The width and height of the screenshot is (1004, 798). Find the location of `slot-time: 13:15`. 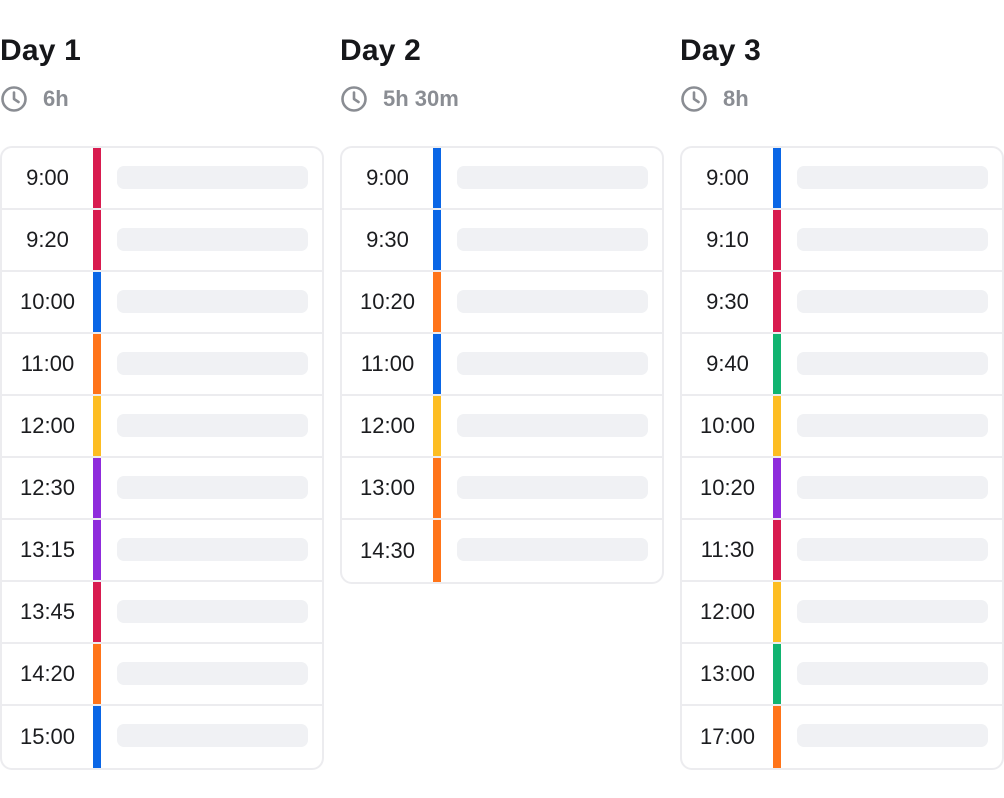

slot-time: 13:15 is located at coordinates (47, 549).